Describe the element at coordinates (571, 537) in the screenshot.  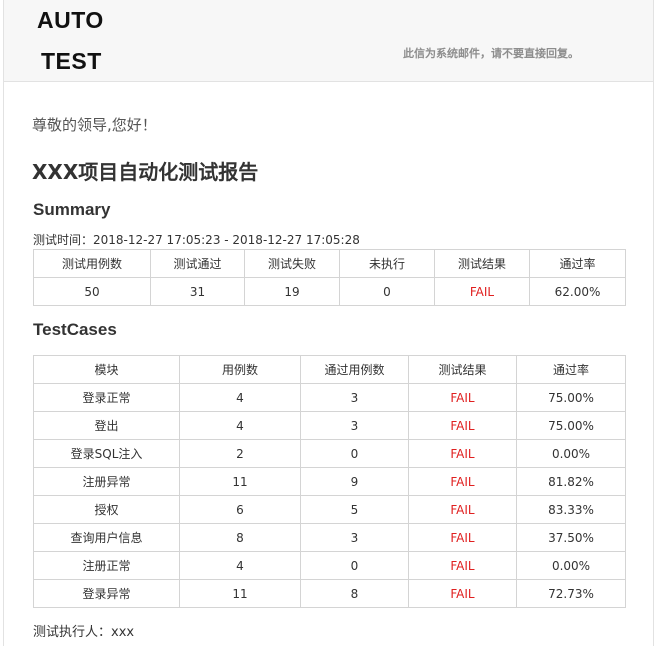
I see `pass-rate-cell: 37.50%` at that location.